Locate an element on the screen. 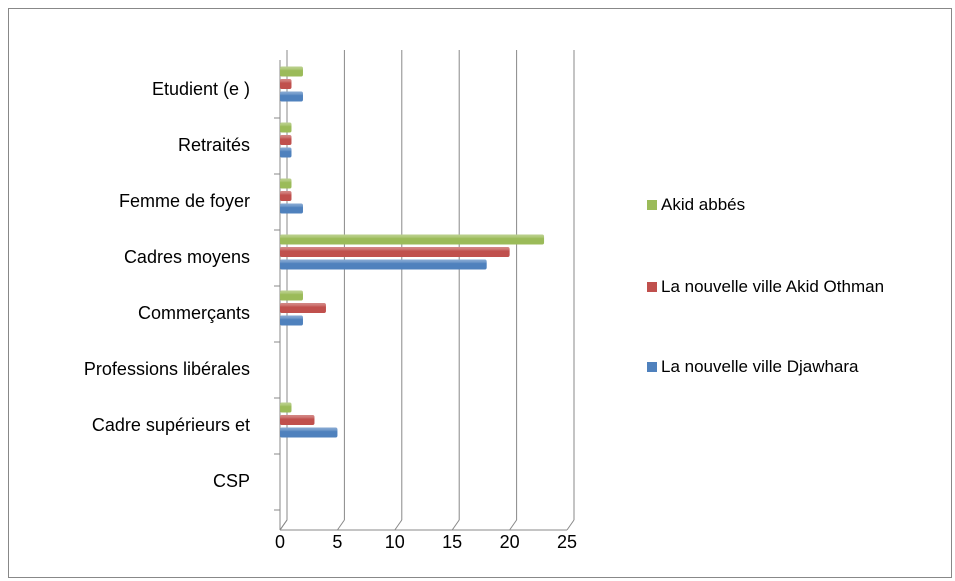 This screenshot has height=581, width=955. x-tick-label: 0 is located at coordinates (280, 542).